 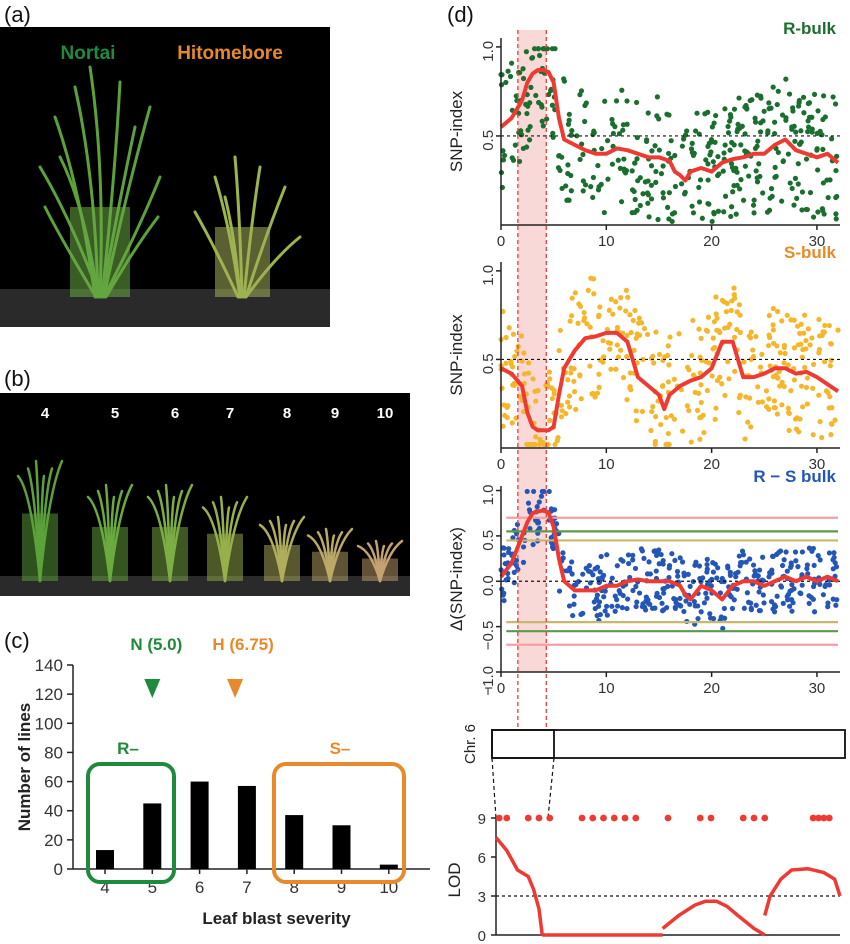 I want to click on marker-point, so click(x=528, y=818).